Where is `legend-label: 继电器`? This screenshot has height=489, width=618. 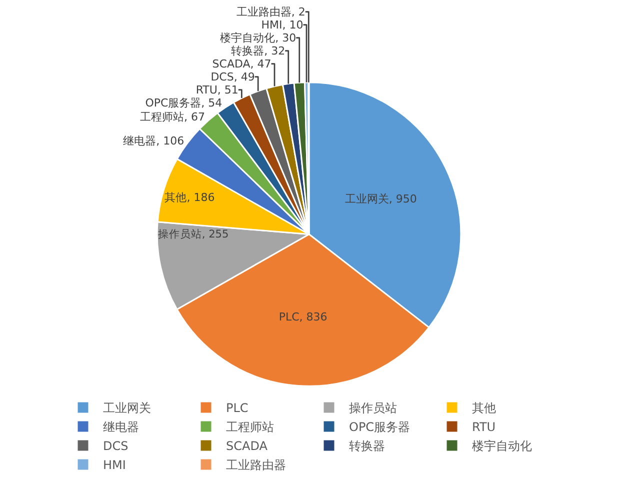 legend-label: 继电器 is located at coordinates (121, 427).